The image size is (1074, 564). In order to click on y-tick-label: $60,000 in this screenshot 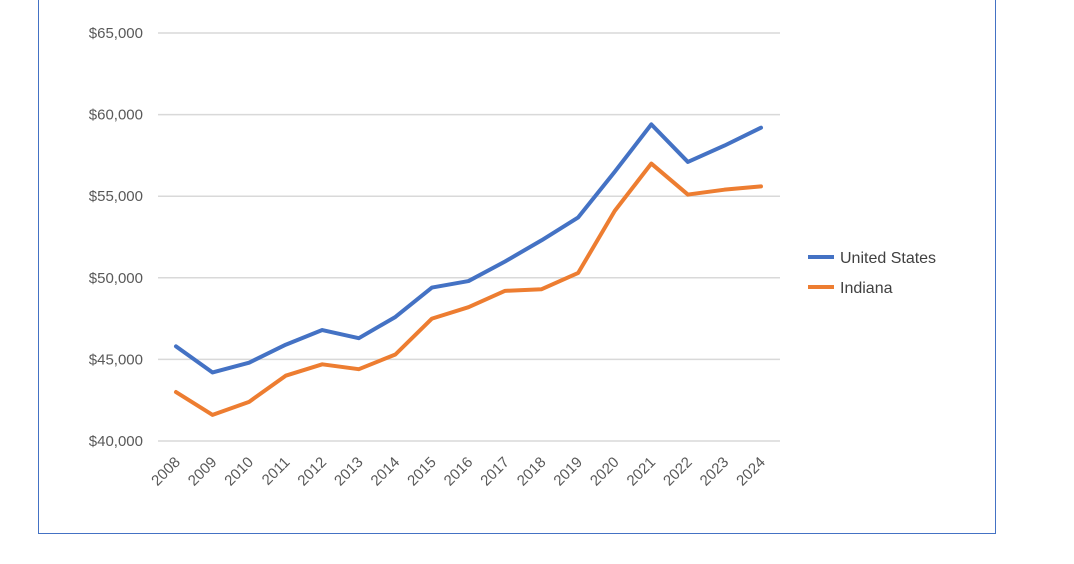, I will do `click(116, 115)`.